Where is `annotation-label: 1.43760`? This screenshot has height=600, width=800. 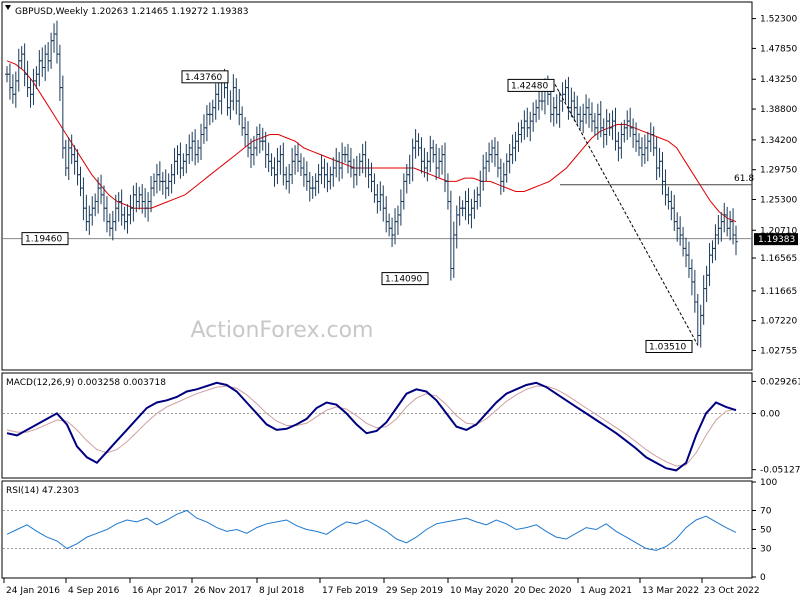 annotation-label: 1.43760 is located at coordinates (203, 78).